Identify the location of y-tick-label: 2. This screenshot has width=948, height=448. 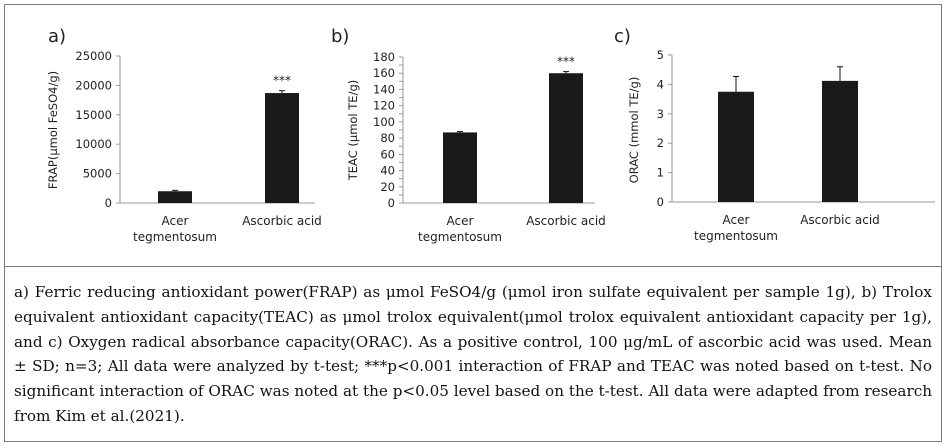
(660, 143).